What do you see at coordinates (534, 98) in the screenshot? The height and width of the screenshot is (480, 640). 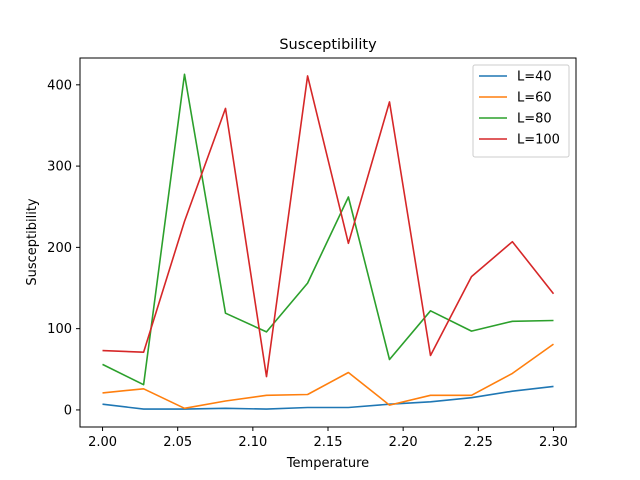 I see `legend-label: L=60` at bounding box center [534, 98].